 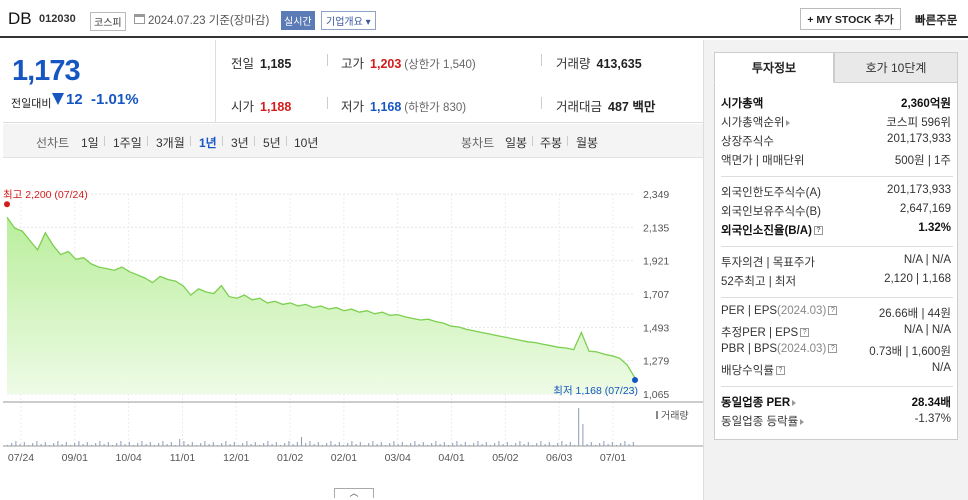 What do you see at coordinates (850, 19) in the screenshot?
I see `my-stock-add-button: + MY STOCK 추가` at bounding box center [850, 19].